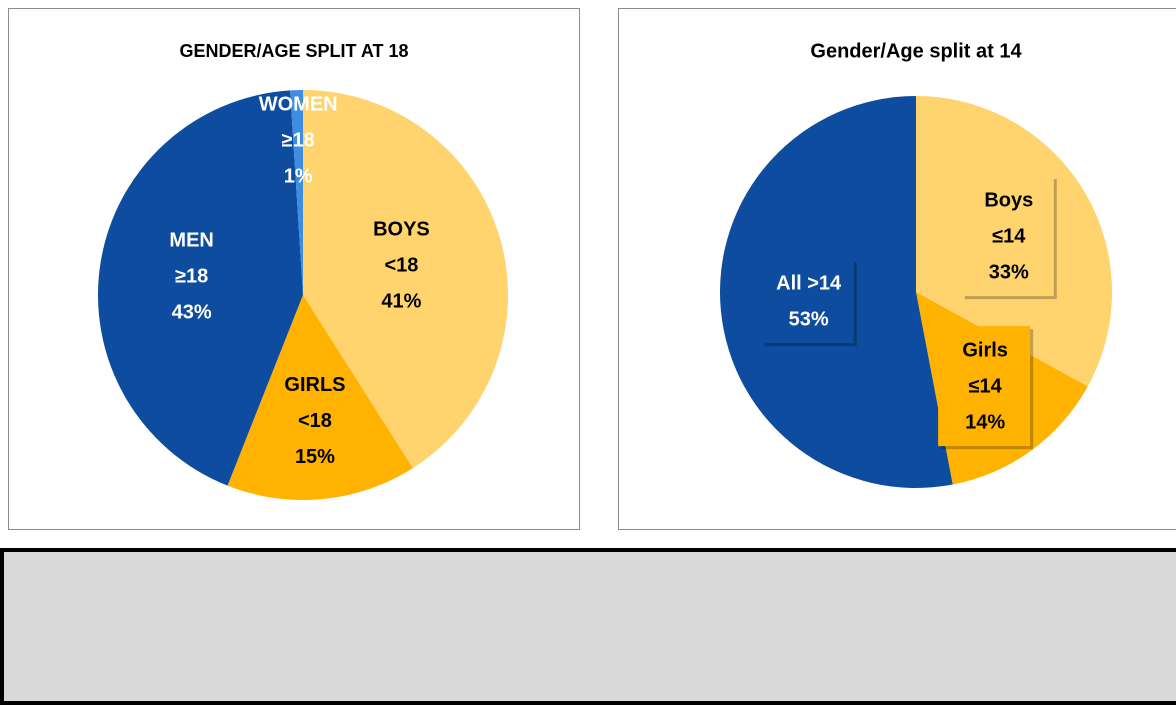 Image resolution: width=1176 pixels, height=705 pixels. Describe the element at coordinates (809, 319) in the screenshot. I see `slice-label: 53%` at that location.